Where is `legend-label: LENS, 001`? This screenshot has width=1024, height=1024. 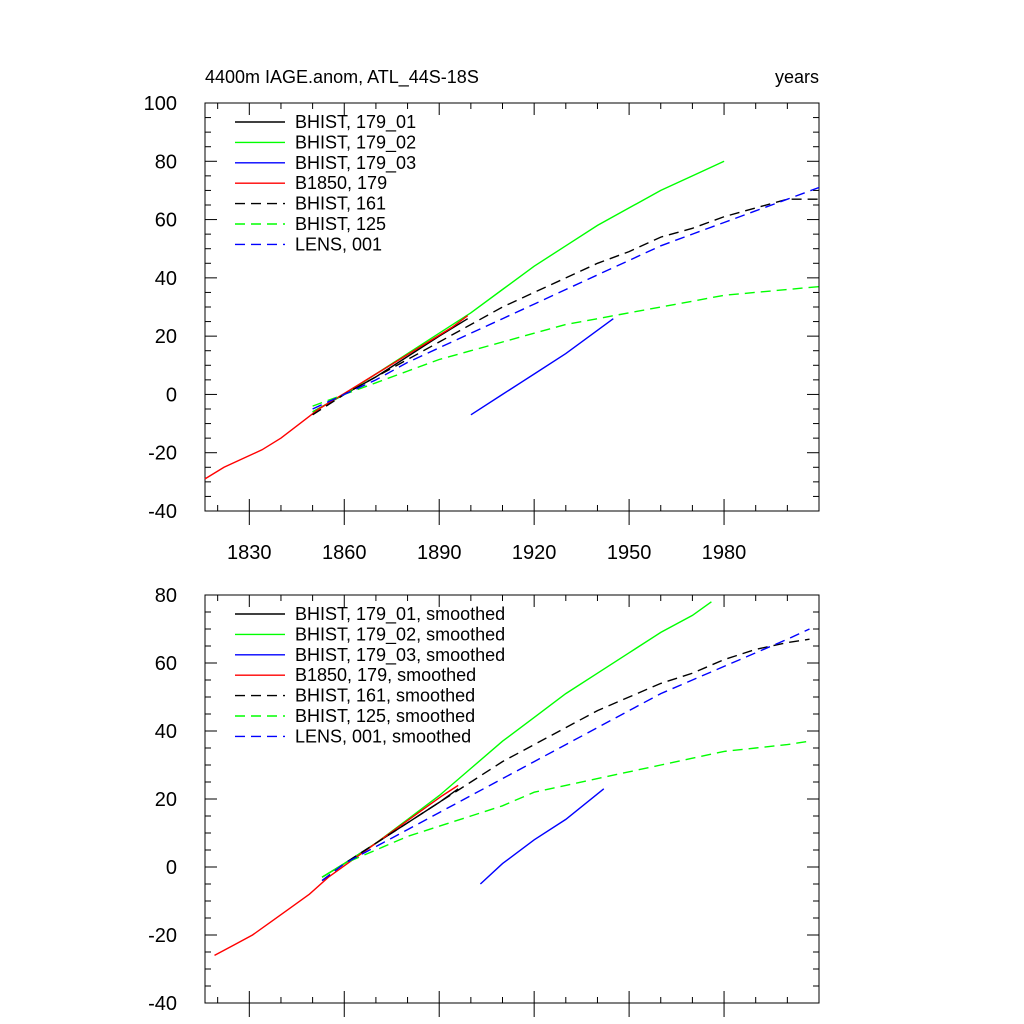
legend-label: LENS, 001 is located at coordinates (338, 244).